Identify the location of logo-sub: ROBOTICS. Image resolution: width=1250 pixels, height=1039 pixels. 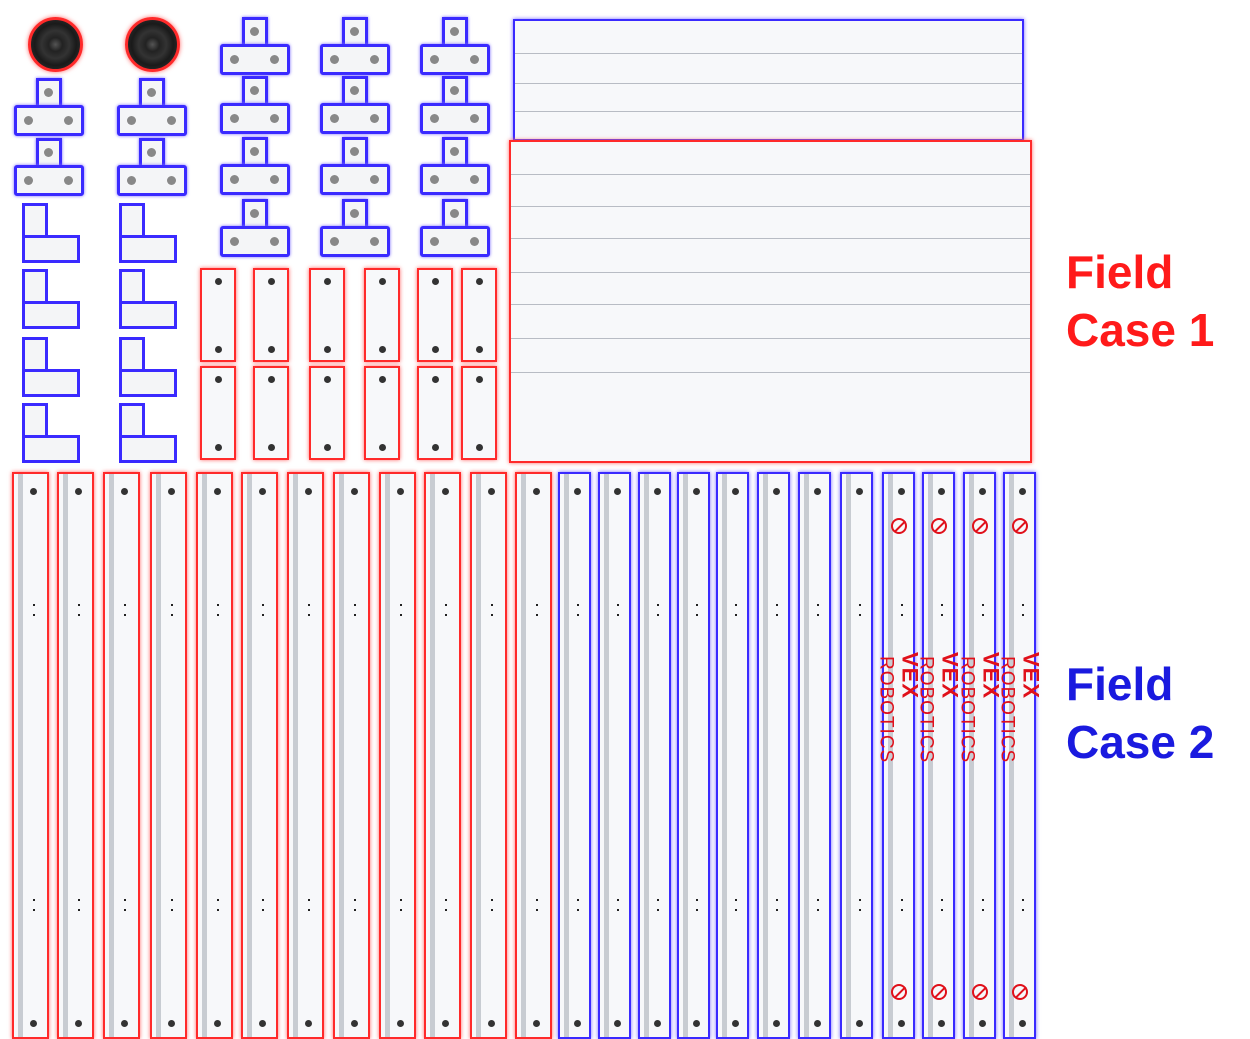
(967, 710).